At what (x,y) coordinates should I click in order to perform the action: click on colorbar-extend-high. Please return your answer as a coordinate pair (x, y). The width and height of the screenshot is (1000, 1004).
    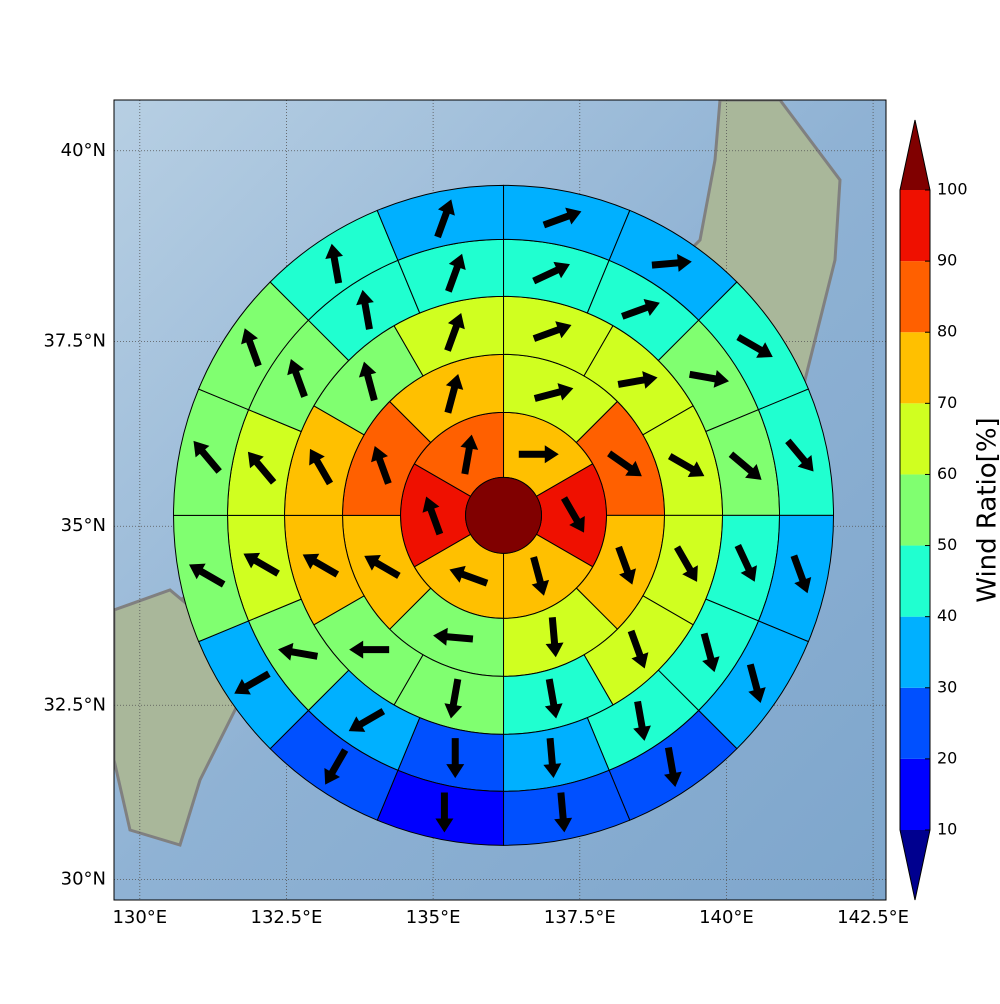
    Looking at the image, I should click on (915, 155).